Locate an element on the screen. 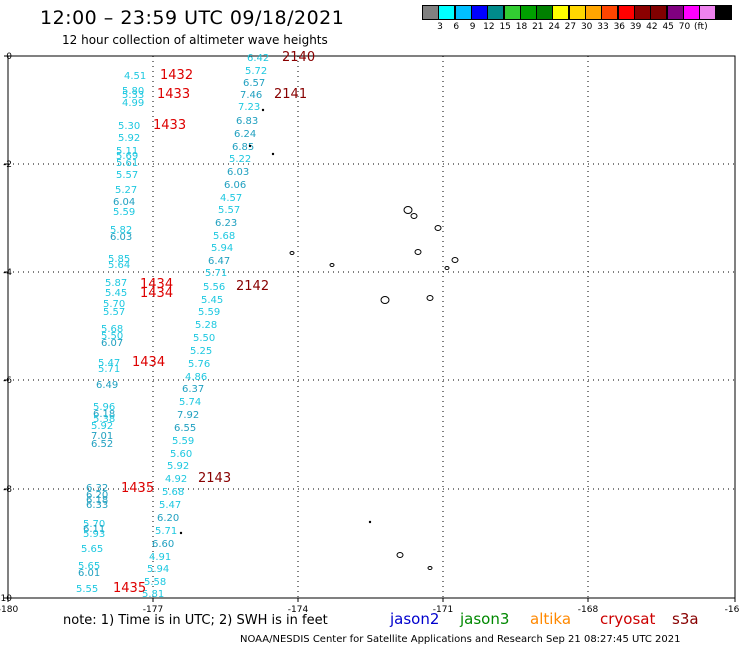 This screenshot has width=740, height=650. swh-value-label: 5.94 is located at coordinates (222, 248).